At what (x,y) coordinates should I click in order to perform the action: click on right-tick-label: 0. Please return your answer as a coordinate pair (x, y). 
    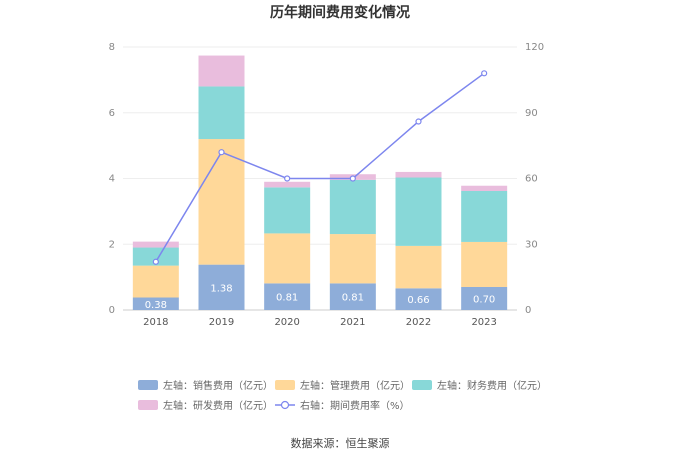
    Looking at the image, I should click on (528, 310).